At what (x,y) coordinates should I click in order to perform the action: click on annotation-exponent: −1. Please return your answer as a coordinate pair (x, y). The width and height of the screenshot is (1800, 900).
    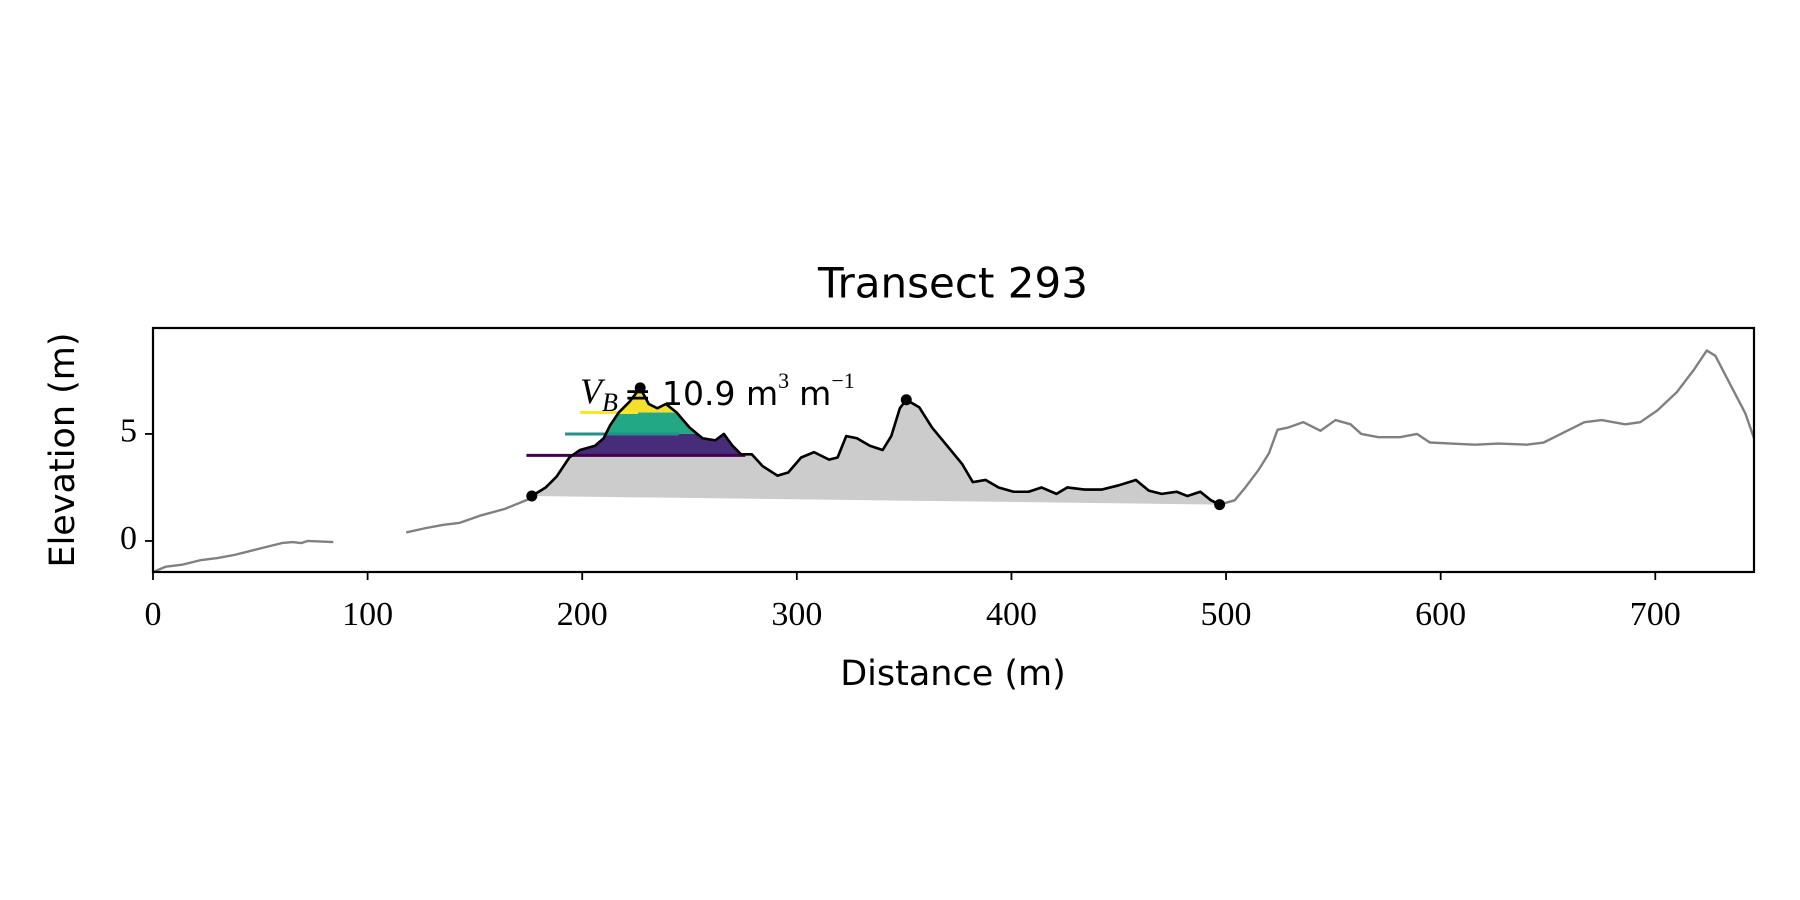
    Looking at the image, I should click on (842, 380).